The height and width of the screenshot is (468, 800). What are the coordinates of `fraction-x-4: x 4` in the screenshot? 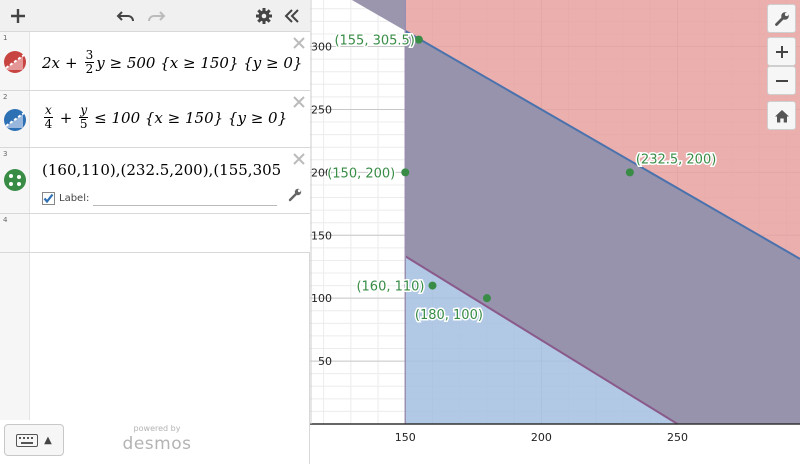 It's located at (48, 117).